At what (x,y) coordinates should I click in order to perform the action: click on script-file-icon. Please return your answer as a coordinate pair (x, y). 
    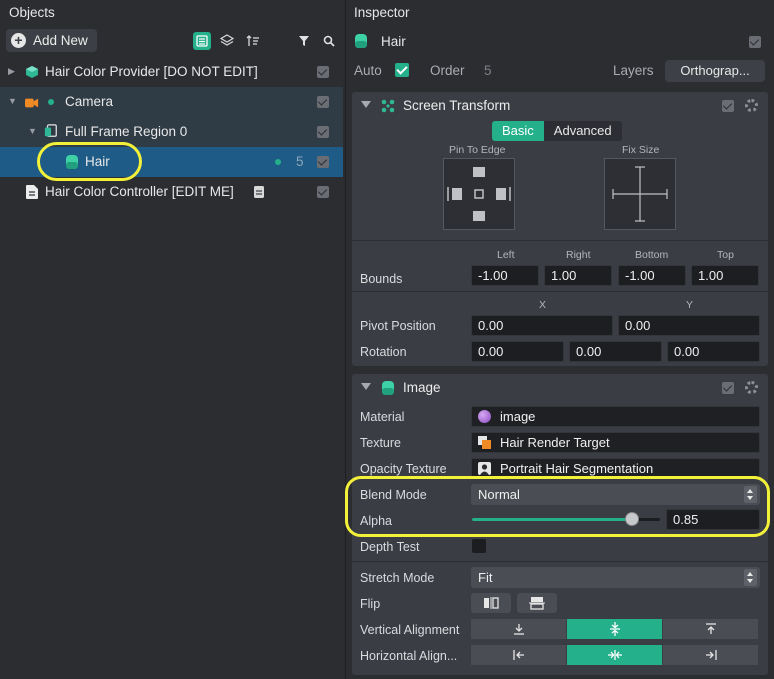
    Looking at the image, I should click on (259, 192).